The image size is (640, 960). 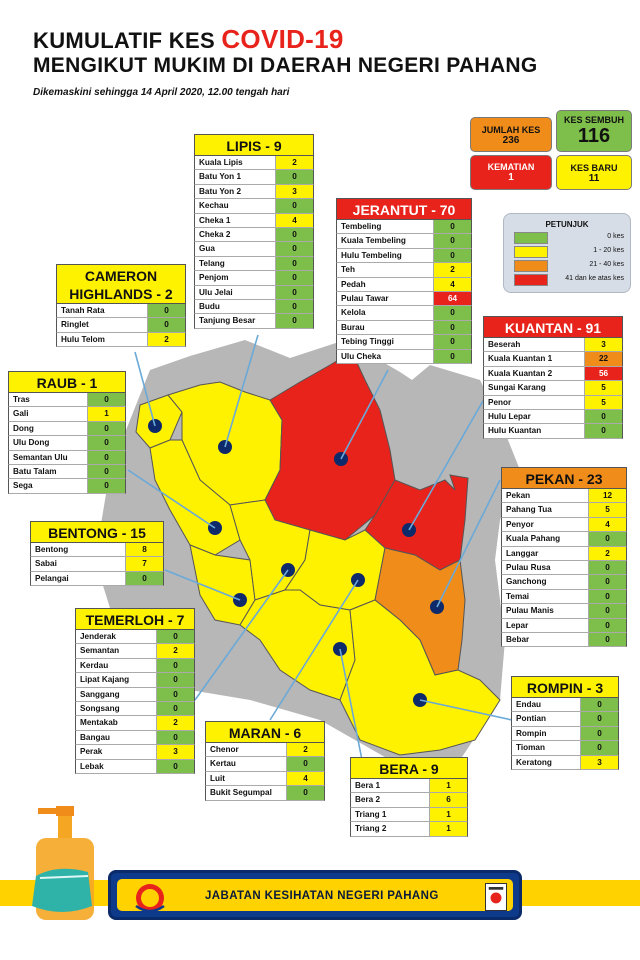 I want to click on line-bera, so click(x=351, y=704).